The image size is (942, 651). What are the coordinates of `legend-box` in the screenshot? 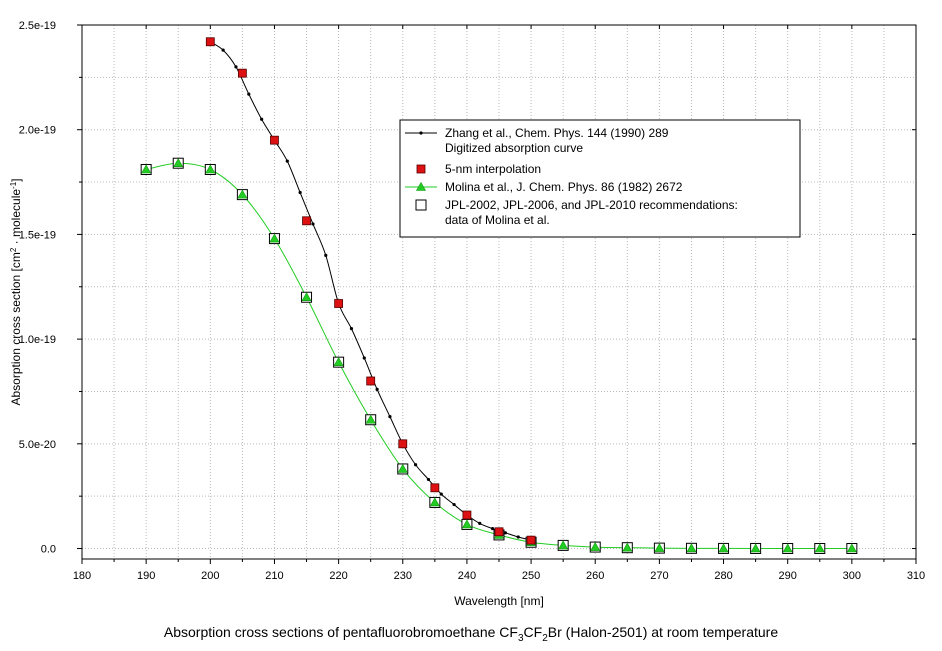 It's located at (600, 178).